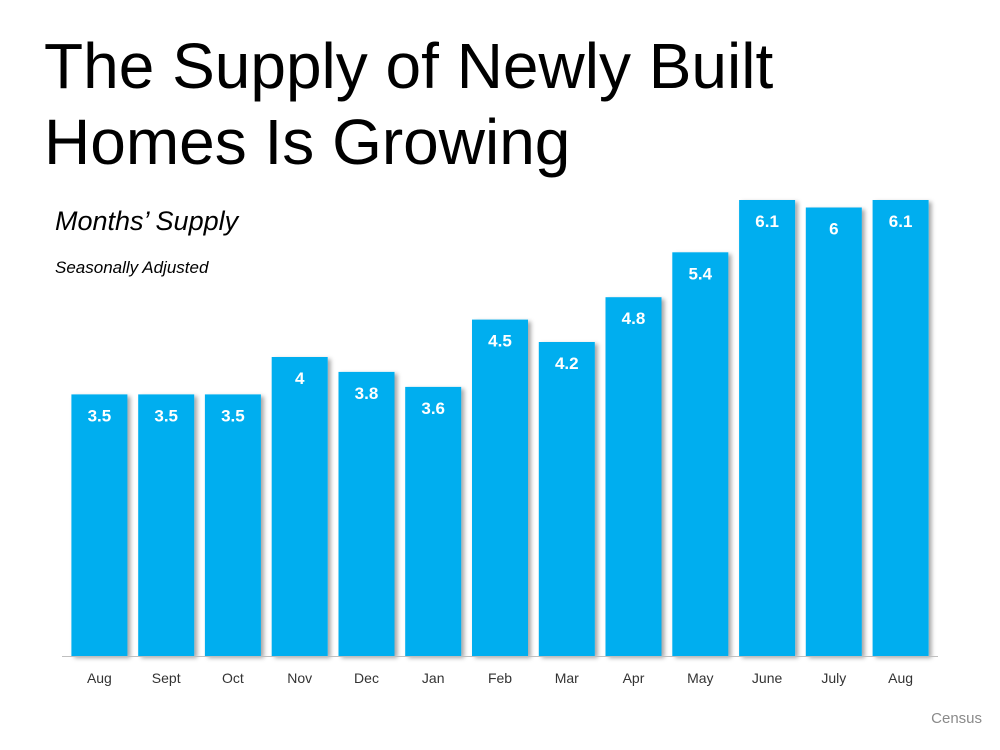 This screenshot has width=1000, height=750. Describe the element at coordinates (767, 221) in the screenshot. I see `bar-value-label-10: 6.1` at that location.